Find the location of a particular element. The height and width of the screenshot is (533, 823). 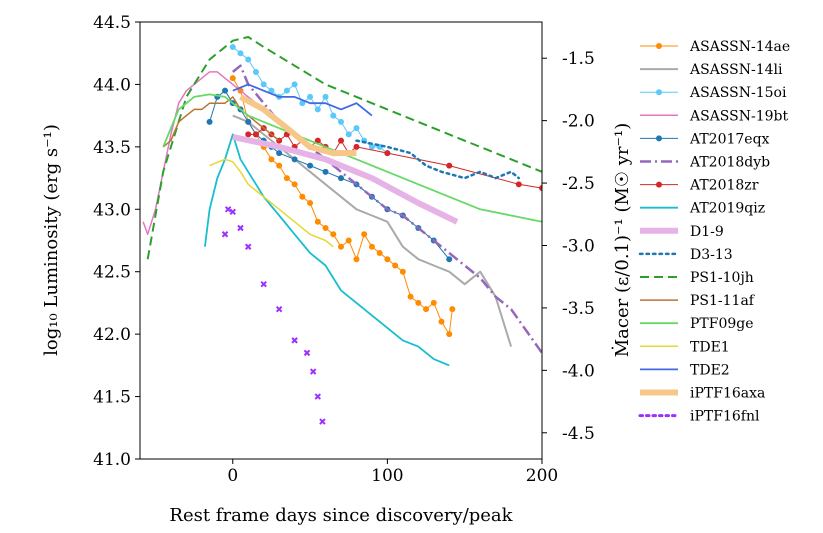

legend-label: iPTF16fnl is located at coordinates (725, 417).